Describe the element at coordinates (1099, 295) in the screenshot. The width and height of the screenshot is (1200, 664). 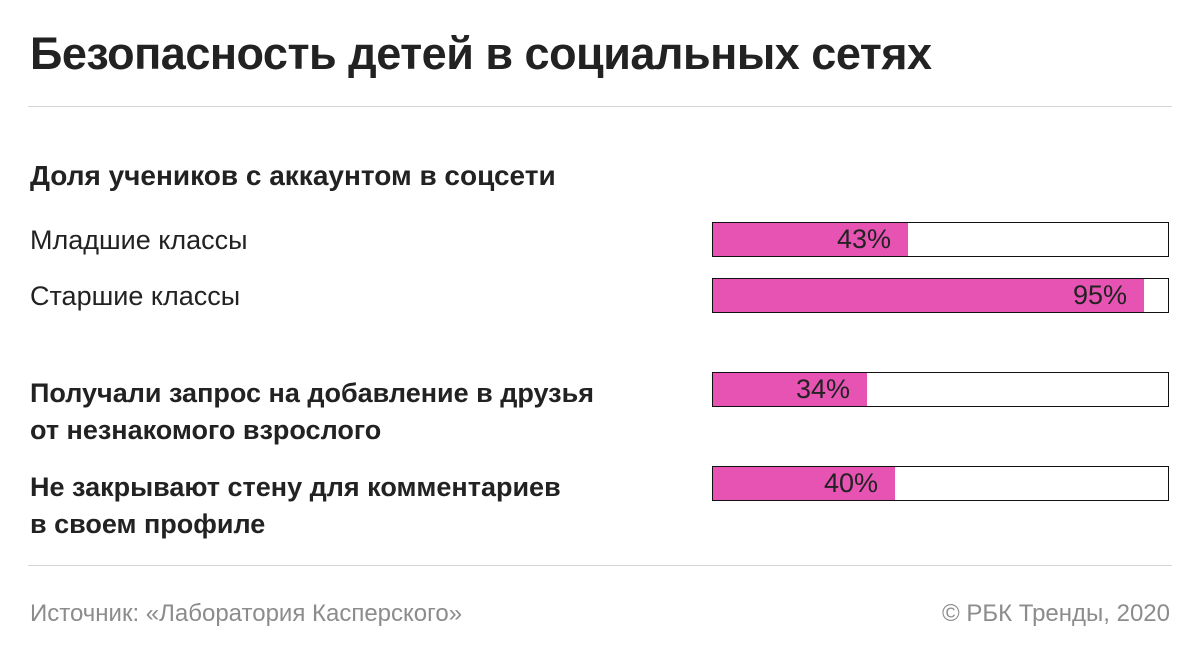
I see `bar-value-label: 95%` at that location.